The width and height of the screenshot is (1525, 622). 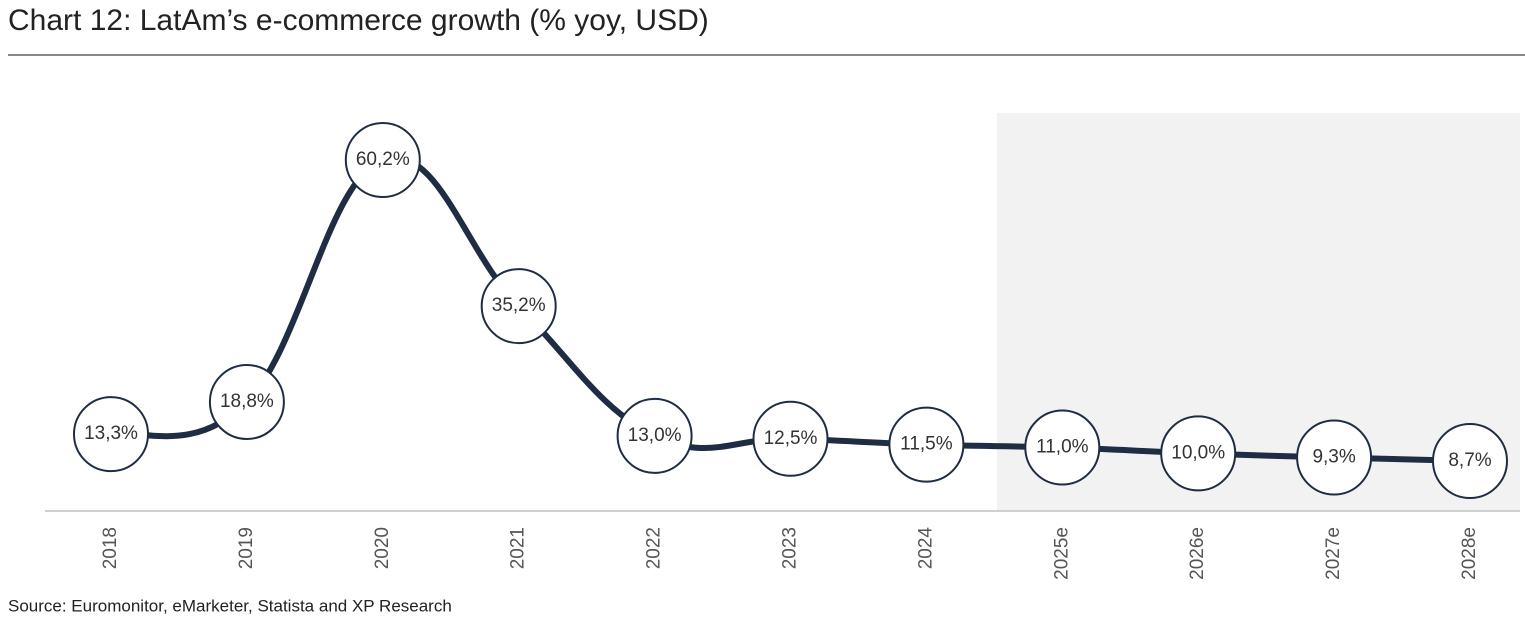 I want to click on data-label: 11,5%, so click(x=926, y=444).